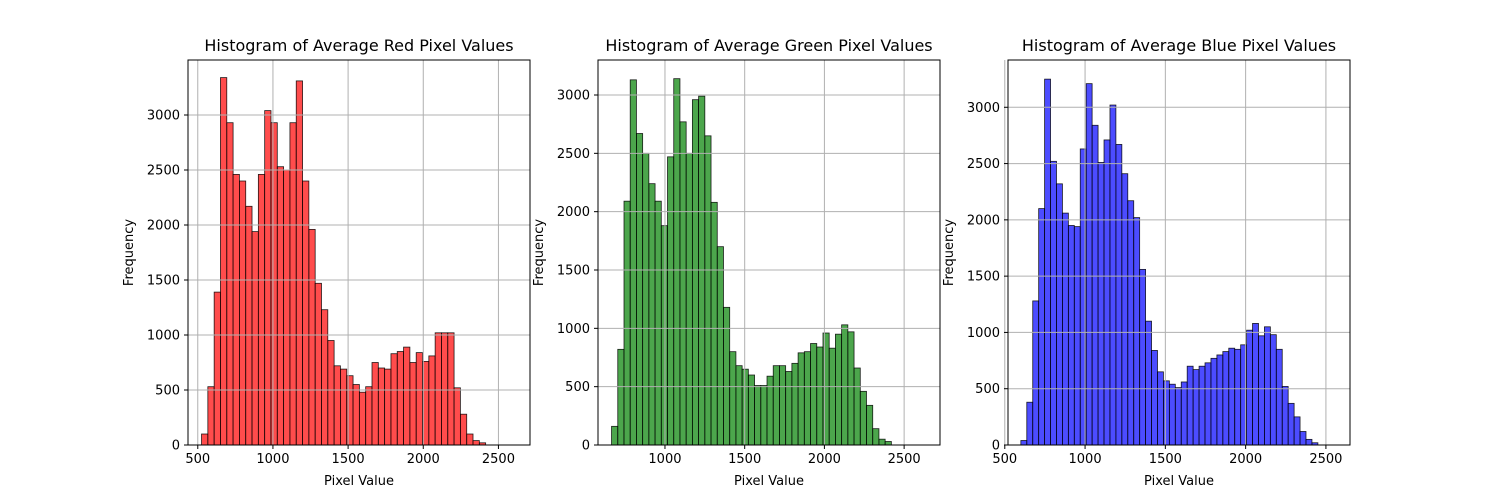 The width and height of the screenshot is (1500, 500). Describe the element at coordinates (163, 171) in the screenshot. I see `red-ytick-label: 2500` at that location.